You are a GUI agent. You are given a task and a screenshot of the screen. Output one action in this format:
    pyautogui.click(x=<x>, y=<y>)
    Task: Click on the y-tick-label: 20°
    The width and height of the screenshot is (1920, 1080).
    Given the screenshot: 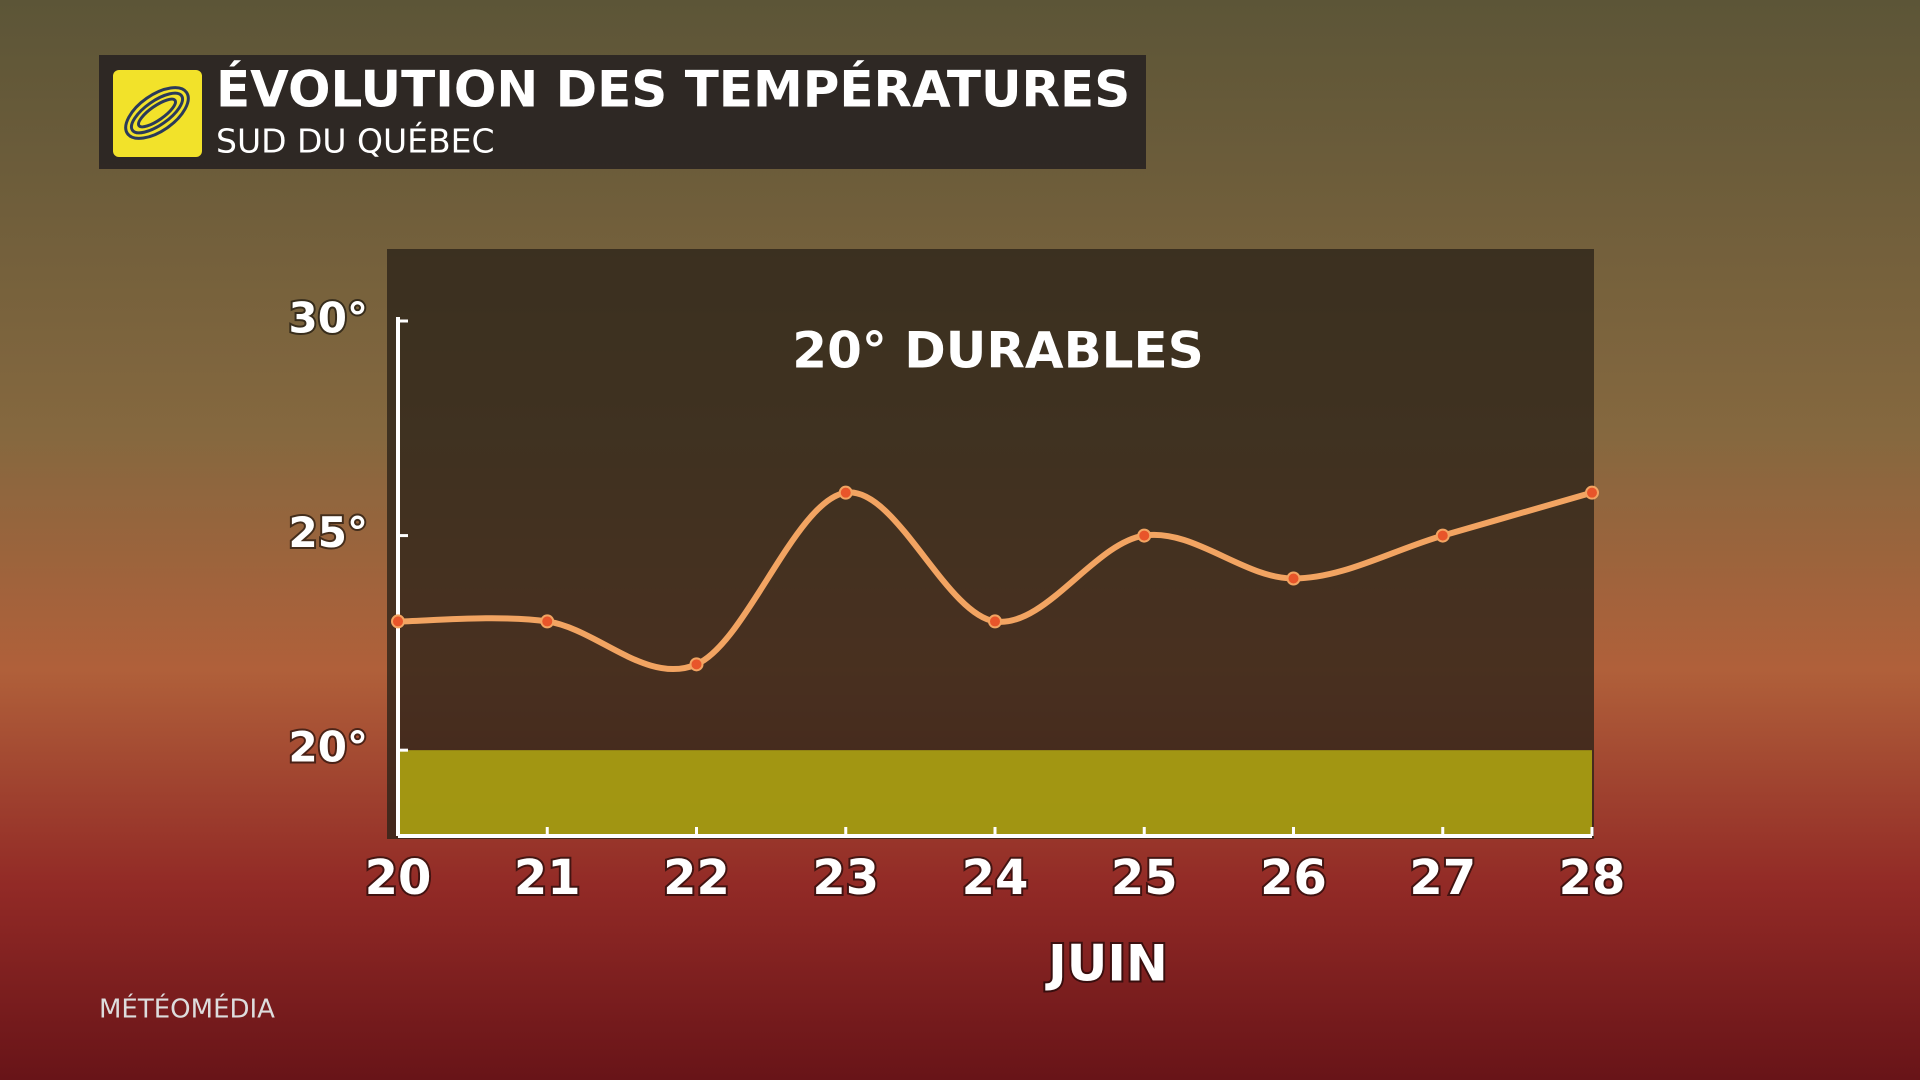 What is the action you would take?
    pyautogui.click(x=328, y=747)
    